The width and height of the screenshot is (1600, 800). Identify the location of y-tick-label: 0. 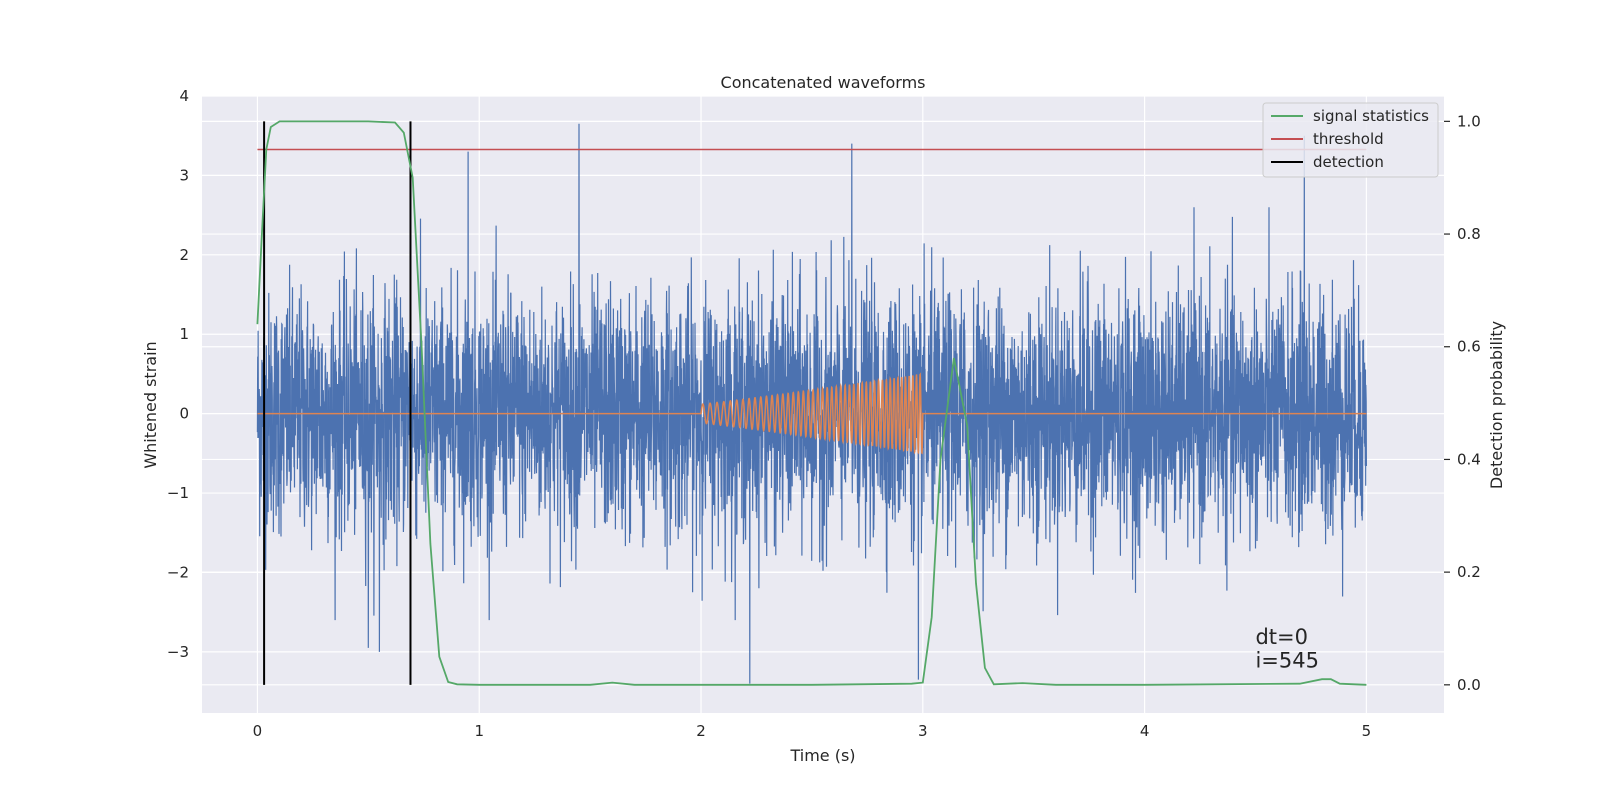
(184, 414).